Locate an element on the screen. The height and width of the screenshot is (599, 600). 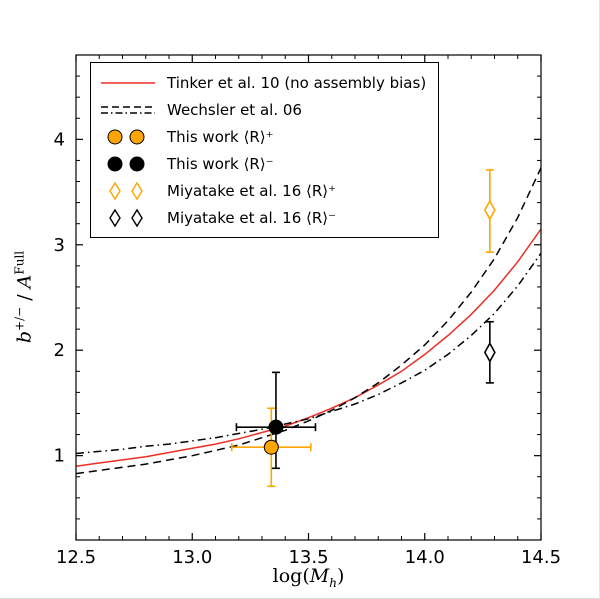
black-filled-circles-icon is located at coordinates (126, 163).